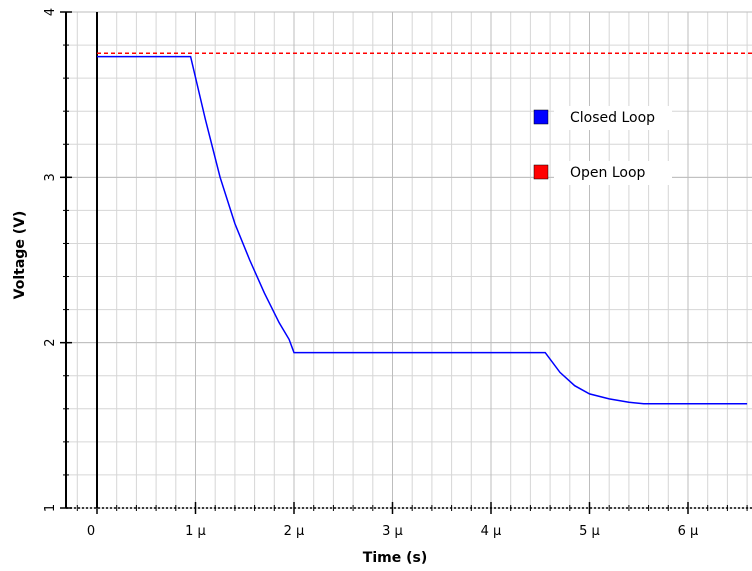  I want to click on y-tick-label: 2, so click(50, 343).